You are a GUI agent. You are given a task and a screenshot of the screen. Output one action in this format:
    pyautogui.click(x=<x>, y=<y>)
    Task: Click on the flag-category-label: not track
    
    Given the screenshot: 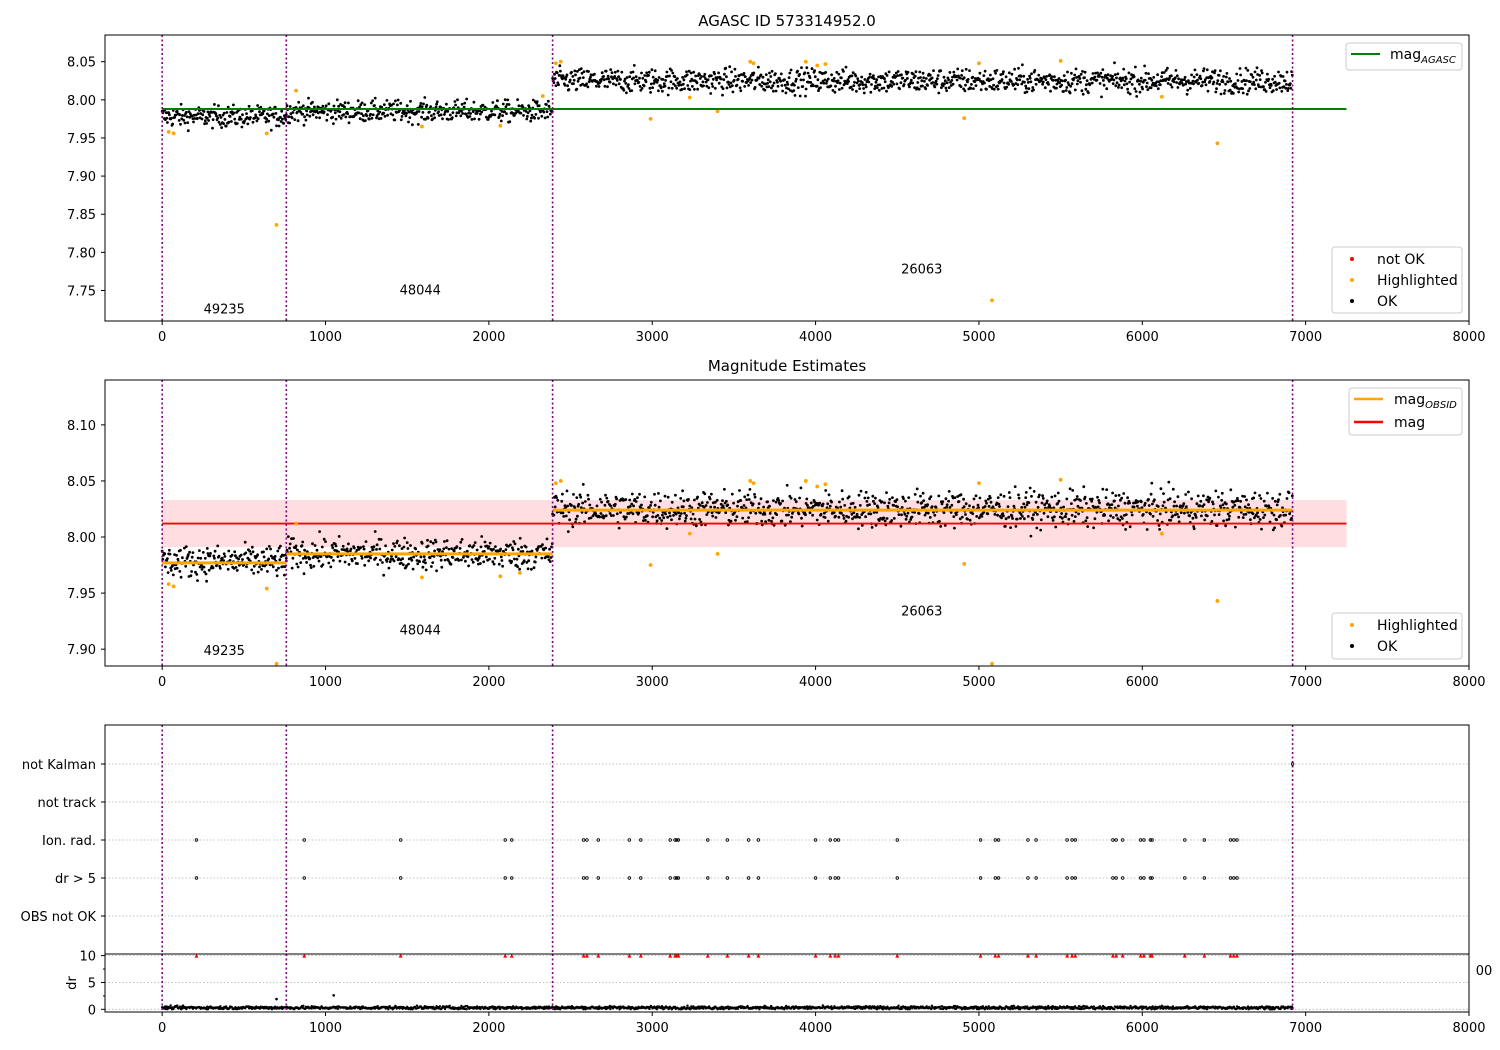 What is the action you would take?
    pyautogui.click(x=66, y=803)
    